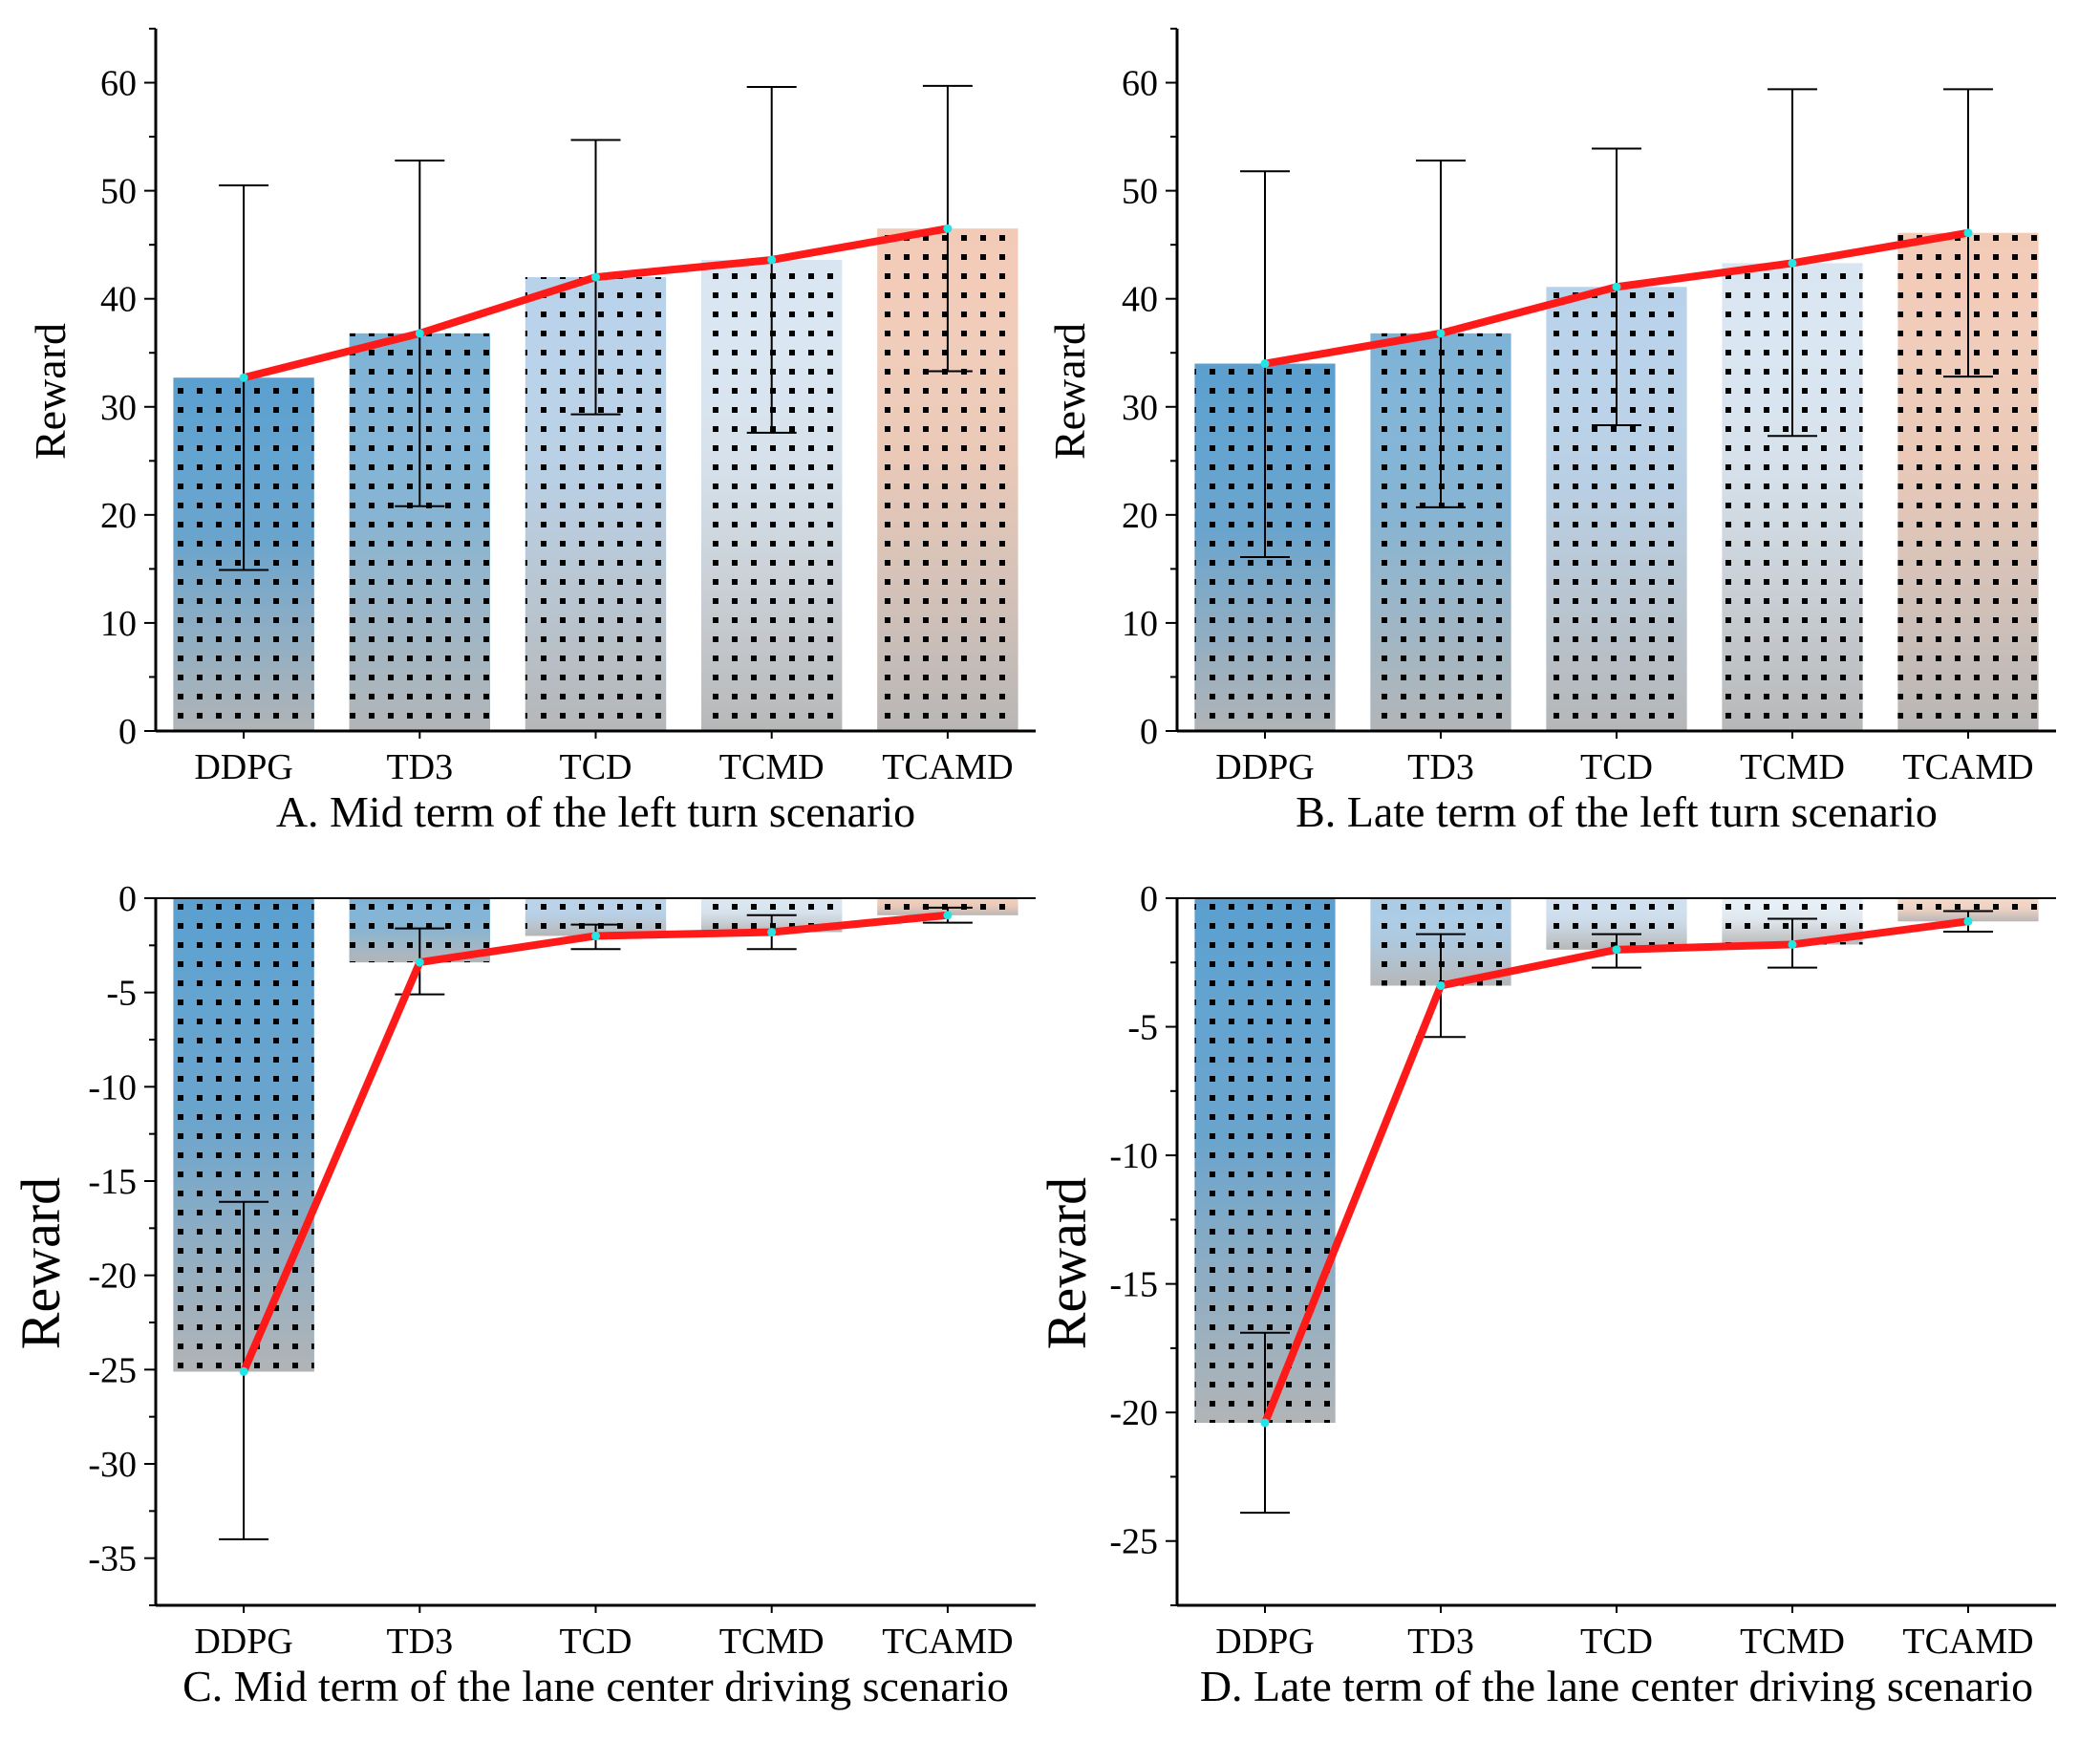  I want to click on xtick-label-c-3: TCMD, so click(772, 1642).